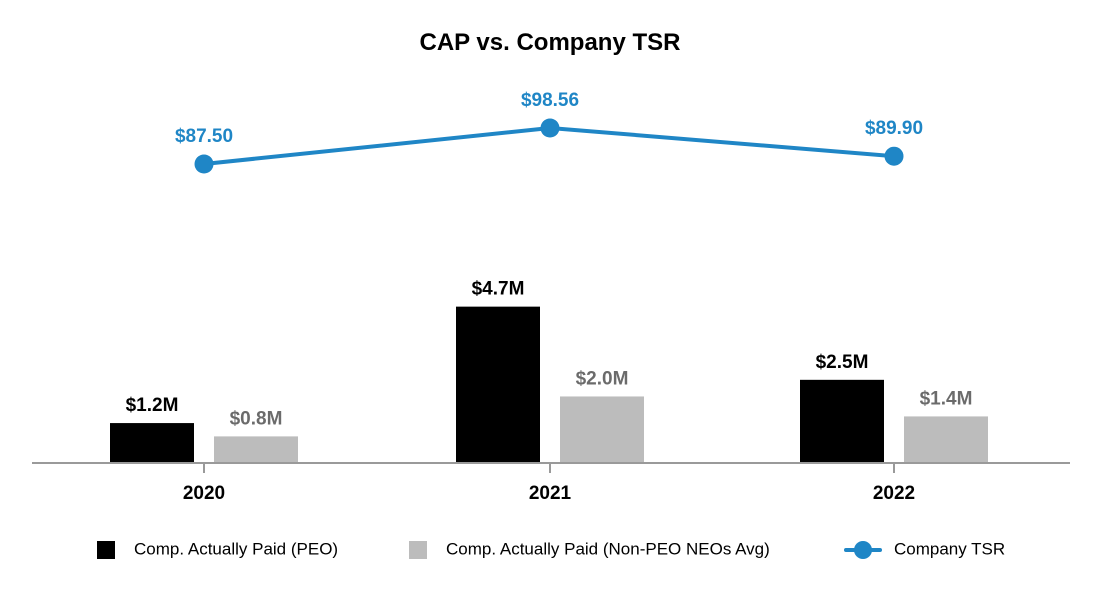 This screenshot has height=600, width=1100. I want to click on x-tick-label-2021: 2021, so click(550, 493).